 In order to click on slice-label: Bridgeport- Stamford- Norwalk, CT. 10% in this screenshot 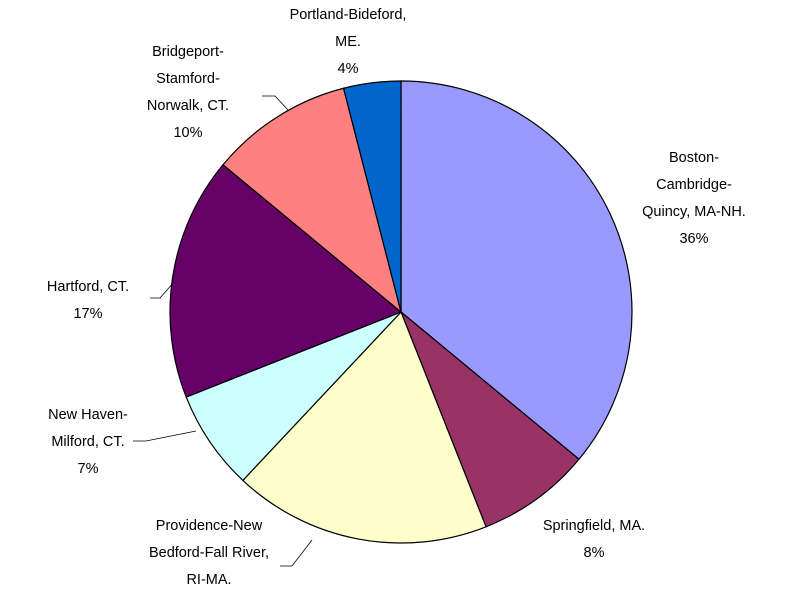, I will do `click(188, 93)`.